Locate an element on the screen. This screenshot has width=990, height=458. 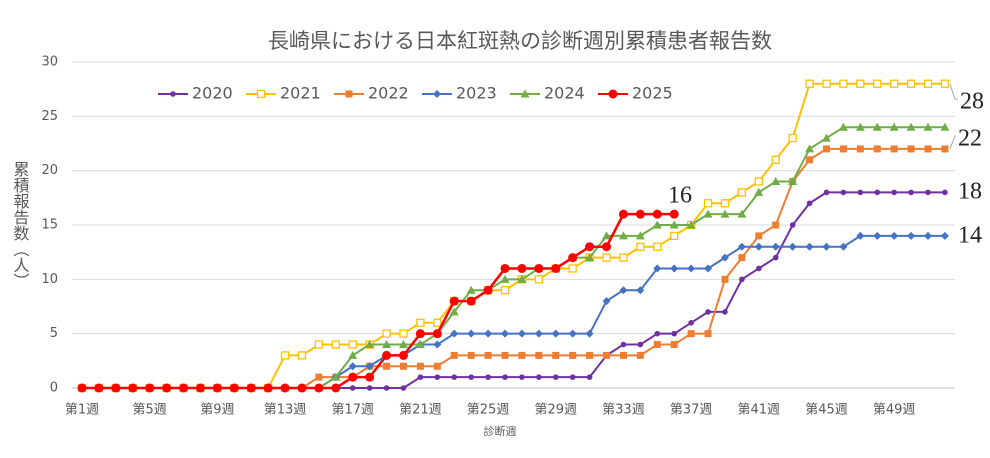
x-tick-label: 第21週 is located at coordinates (420, 410).